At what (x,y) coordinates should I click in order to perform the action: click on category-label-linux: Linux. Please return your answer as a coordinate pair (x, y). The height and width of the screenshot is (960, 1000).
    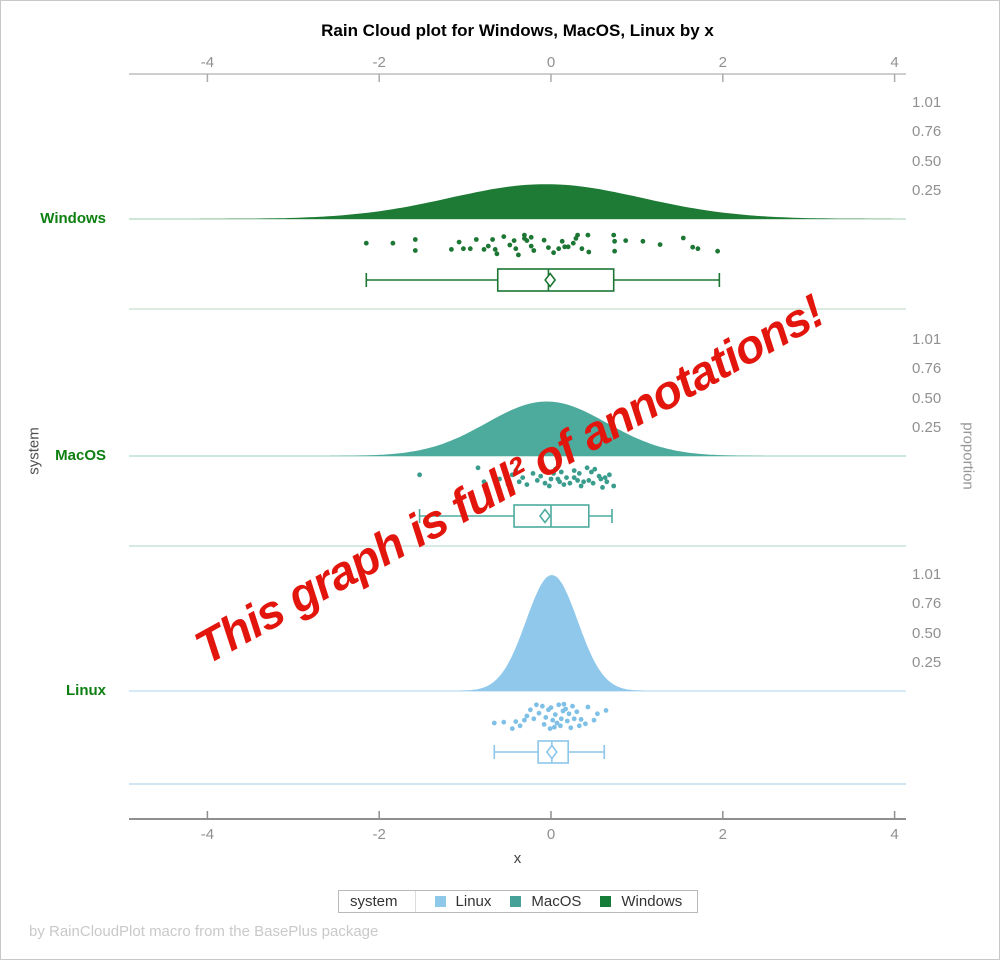
    Looking at the image, I should click on (86, 690).